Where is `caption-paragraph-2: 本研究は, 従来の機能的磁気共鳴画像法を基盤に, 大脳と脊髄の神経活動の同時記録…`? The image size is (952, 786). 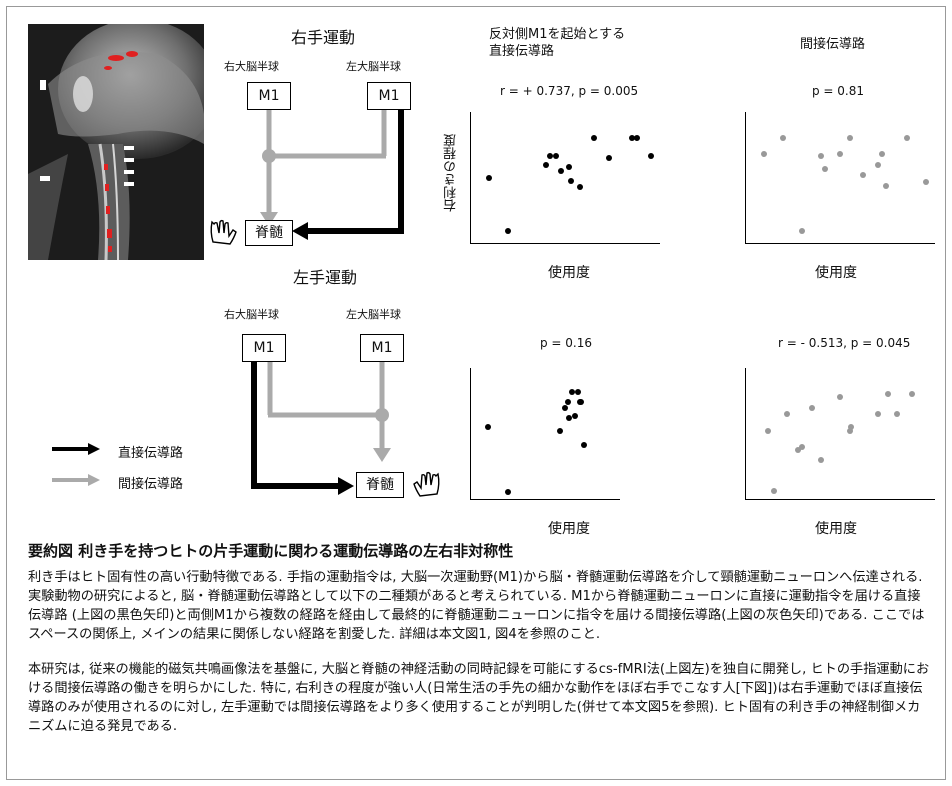 caption-paragraph-2: 本研究は, 従来の機能的磁気共鳴画像法を基盤に, 大脳と脊髄の神経活動の同時記録… is located at coordinates (479, 698).